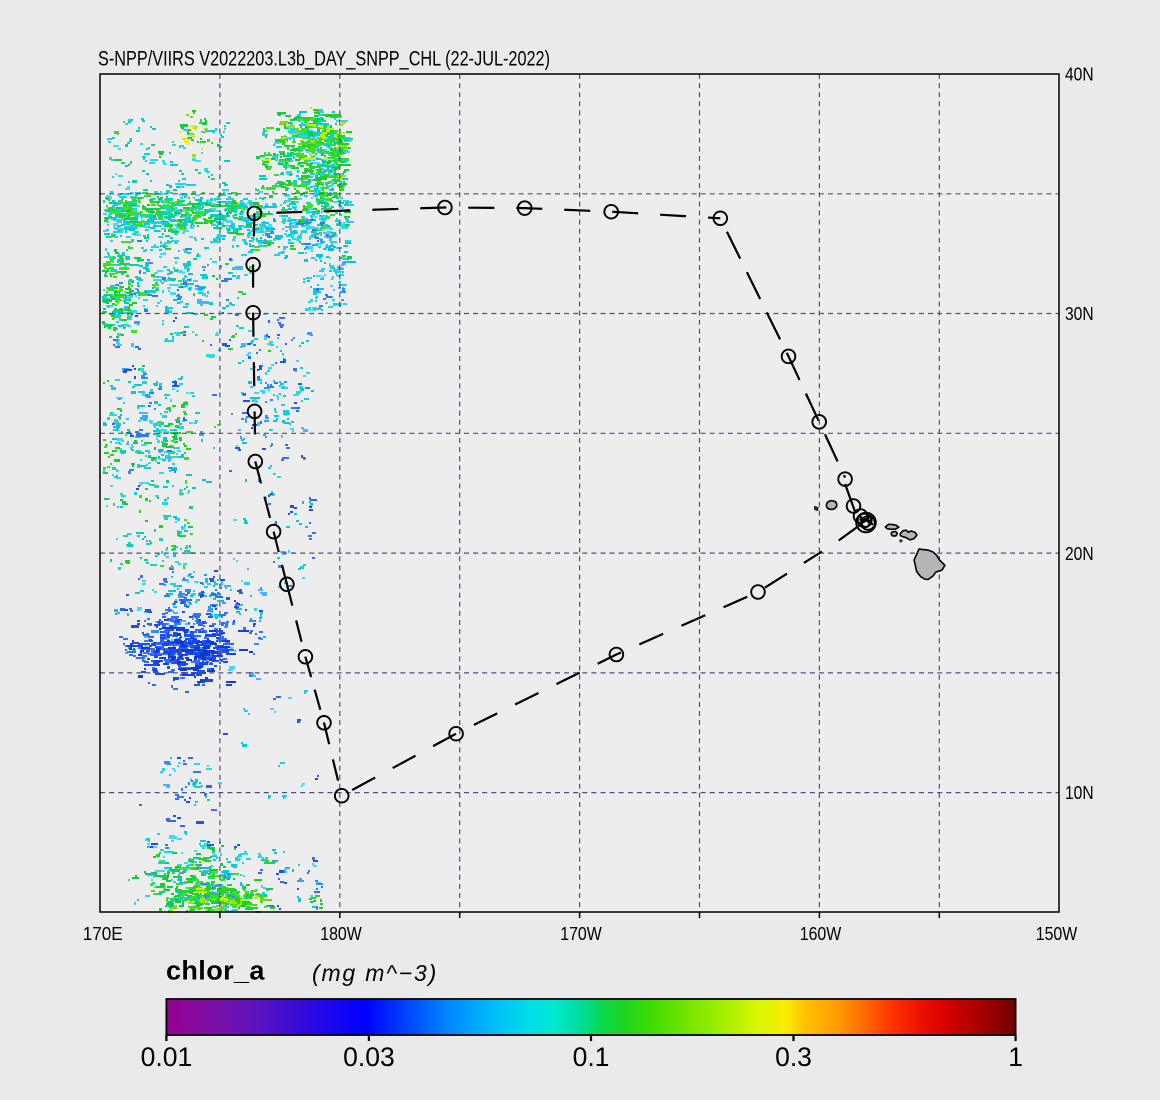 This screenshot has height=1100, width=1160. Describe the element at coordinates (369, 1057) in the screenshot. I see `svg-text: 0.03` at that location.